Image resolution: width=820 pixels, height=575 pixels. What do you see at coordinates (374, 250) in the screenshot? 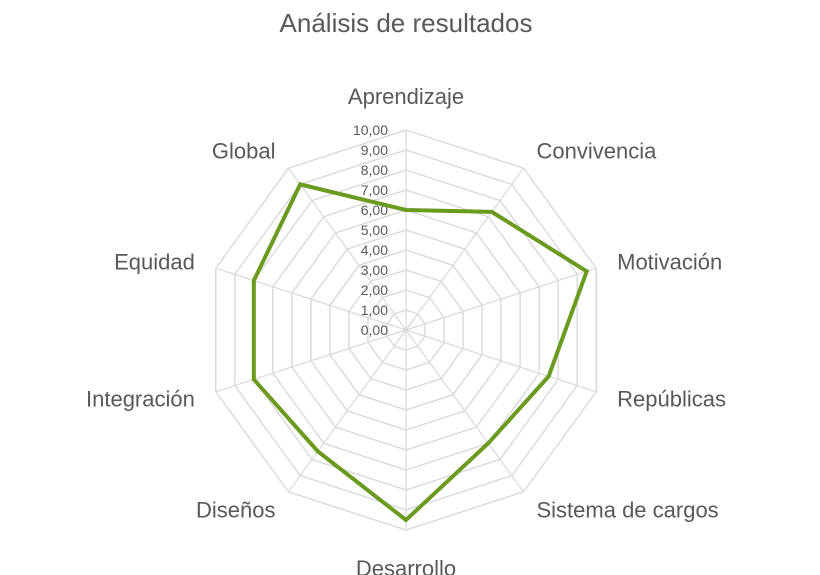
I see `r-tick-label: 4,00` at bounding box center [374, 250].